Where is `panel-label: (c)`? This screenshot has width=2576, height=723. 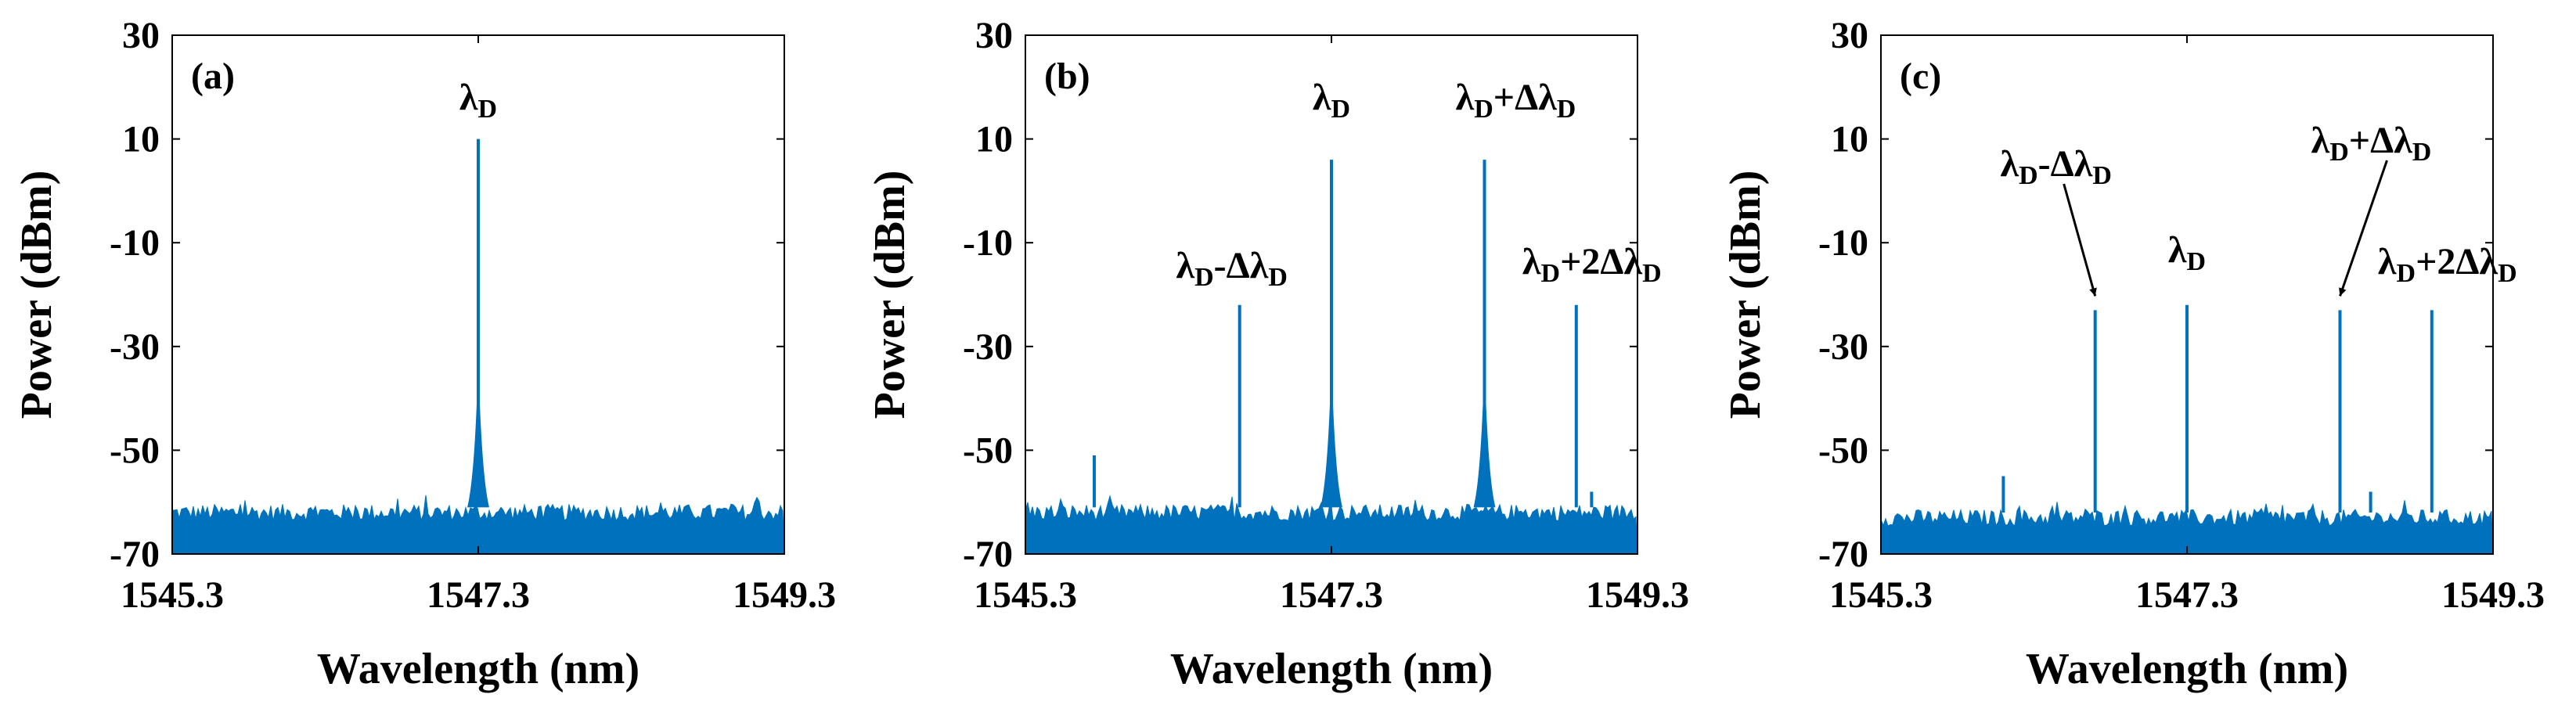
panel-label: (c) is located at coordinates (1920, 76).